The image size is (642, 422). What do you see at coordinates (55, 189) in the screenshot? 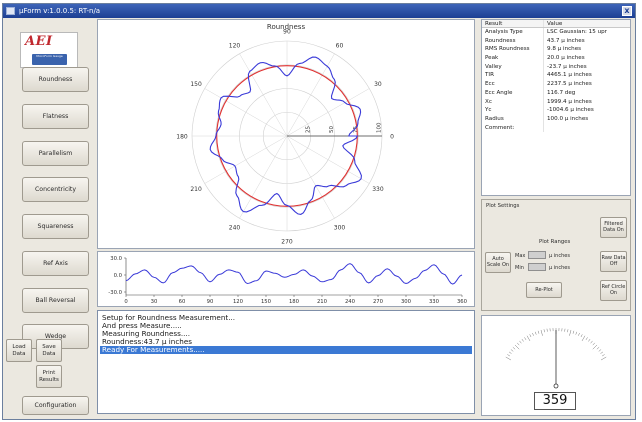
I see `concentricity-button: Concentricity` at bounding box center [55, 189].